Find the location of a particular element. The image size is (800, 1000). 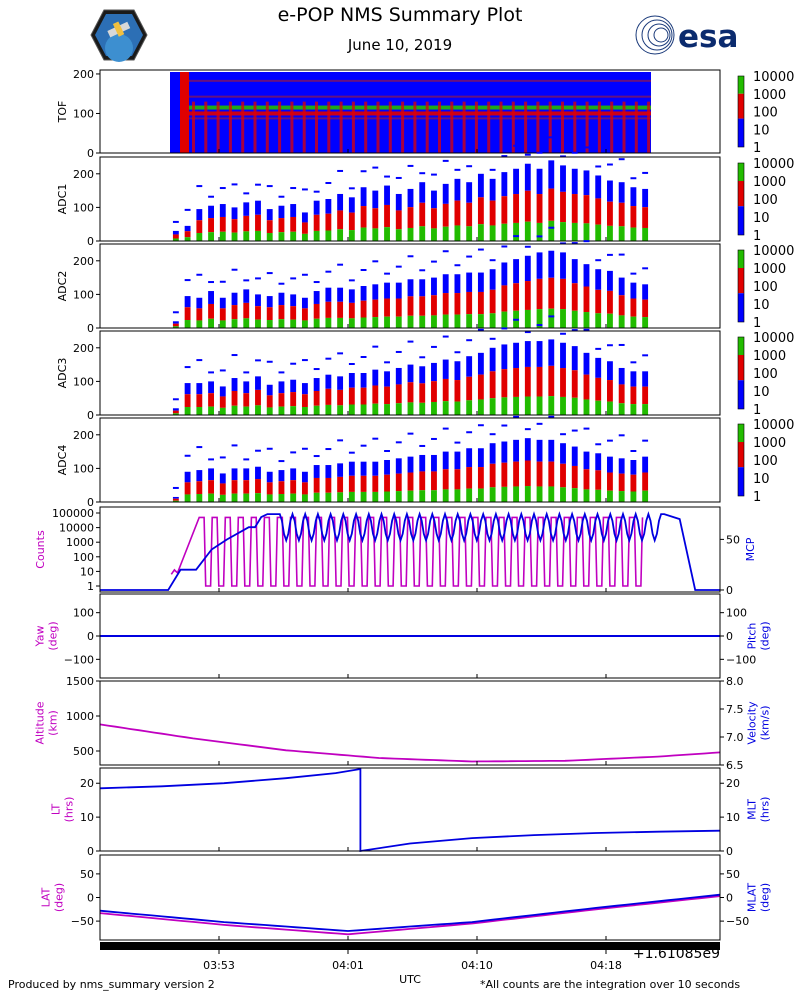

adc2-ytick-label-1: 100 is located at coordinates (83, 294).